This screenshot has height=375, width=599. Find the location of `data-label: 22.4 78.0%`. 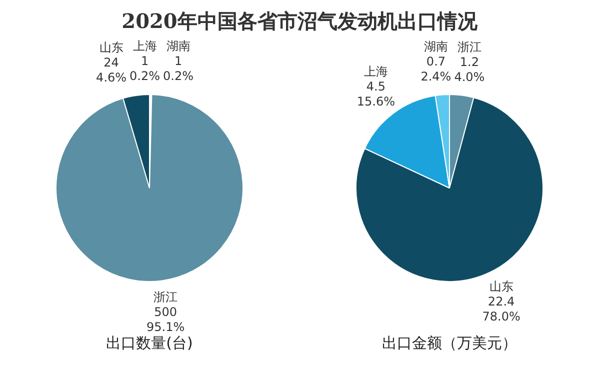

data-label: 22.4 78.0% is located at coordinates (501, 309).